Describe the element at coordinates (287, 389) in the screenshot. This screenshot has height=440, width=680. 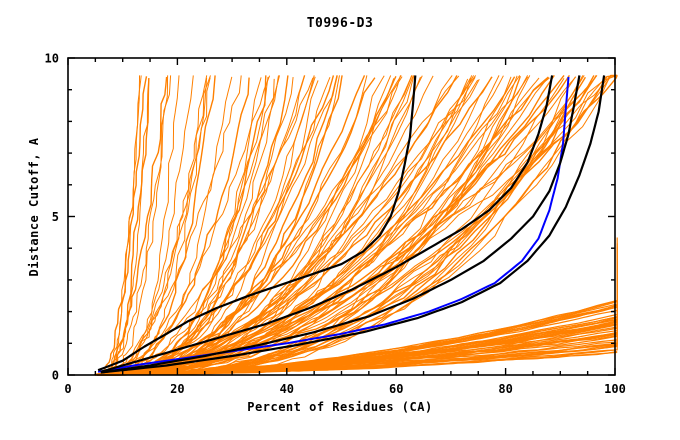
I see `x-tick-label: 40` at that location.